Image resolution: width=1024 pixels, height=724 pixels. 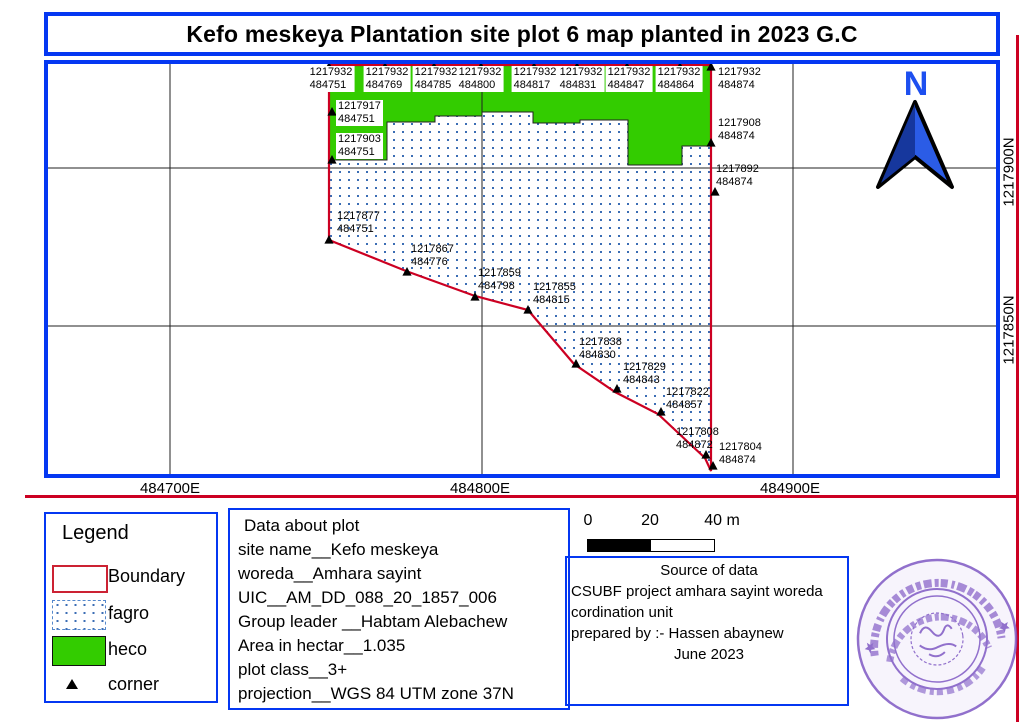 I want to click on corner-label: 1217917 484751, so click(x=359, y=113).